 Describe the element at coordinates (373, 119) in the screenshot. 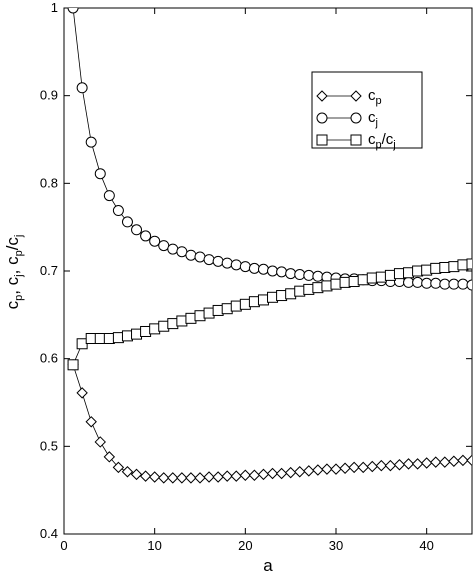

I see `legend-label-cj: cj` at that location.